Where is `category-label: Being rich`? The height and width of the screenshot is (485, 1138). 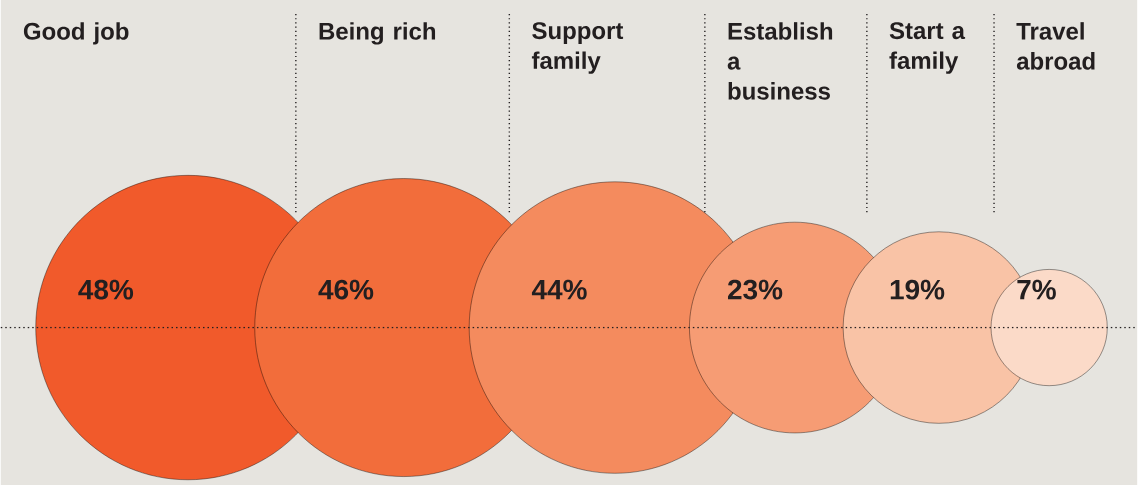 category-label: Being rich is located at coordinates (377, 33).